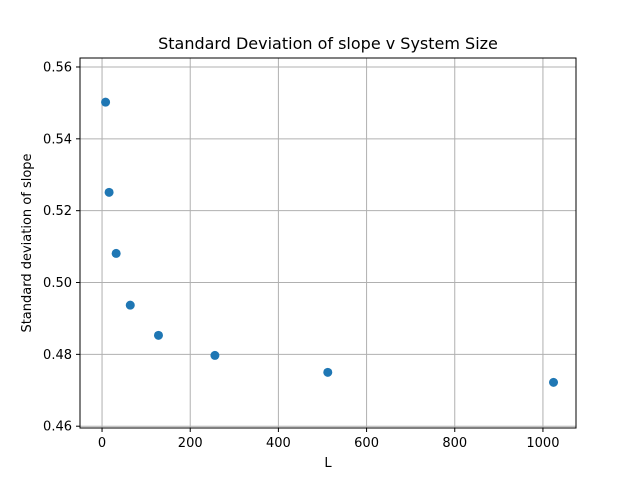 This screenshot has width=640, height=480. What do you see at coordinates (57, 355) in the screenshot?
I see `y-tick-label: 0.48` at bounding box center [57, 355].